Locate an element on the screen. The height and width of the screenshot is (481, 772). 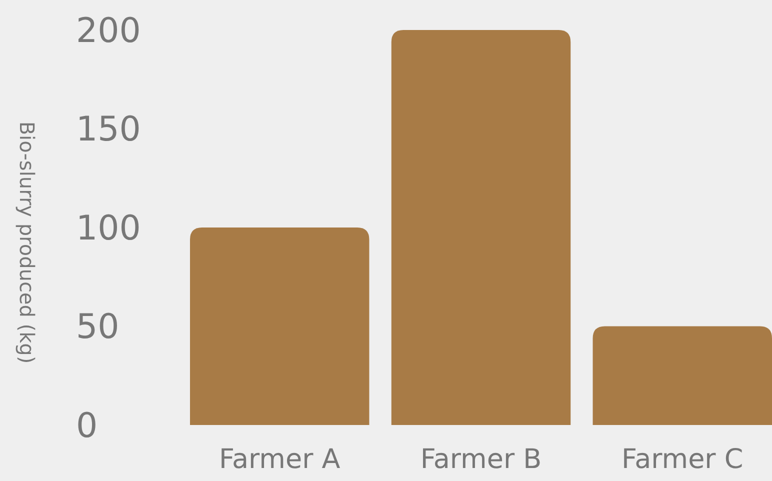
y-tick-label: 100 is located at coordinates (108, 228).